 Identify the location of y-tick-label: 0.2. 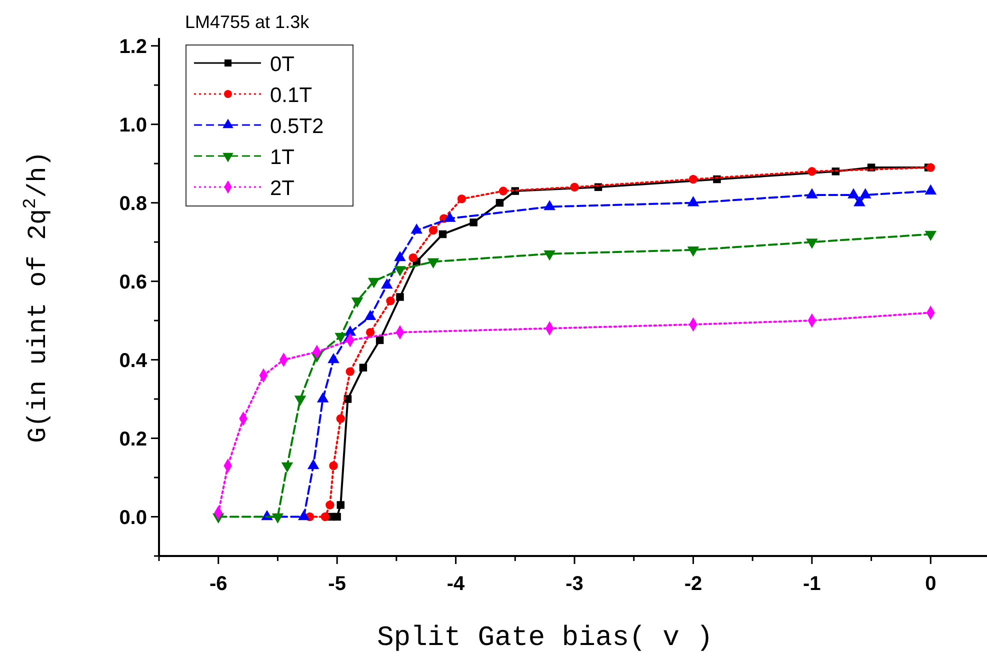
(133, 439).